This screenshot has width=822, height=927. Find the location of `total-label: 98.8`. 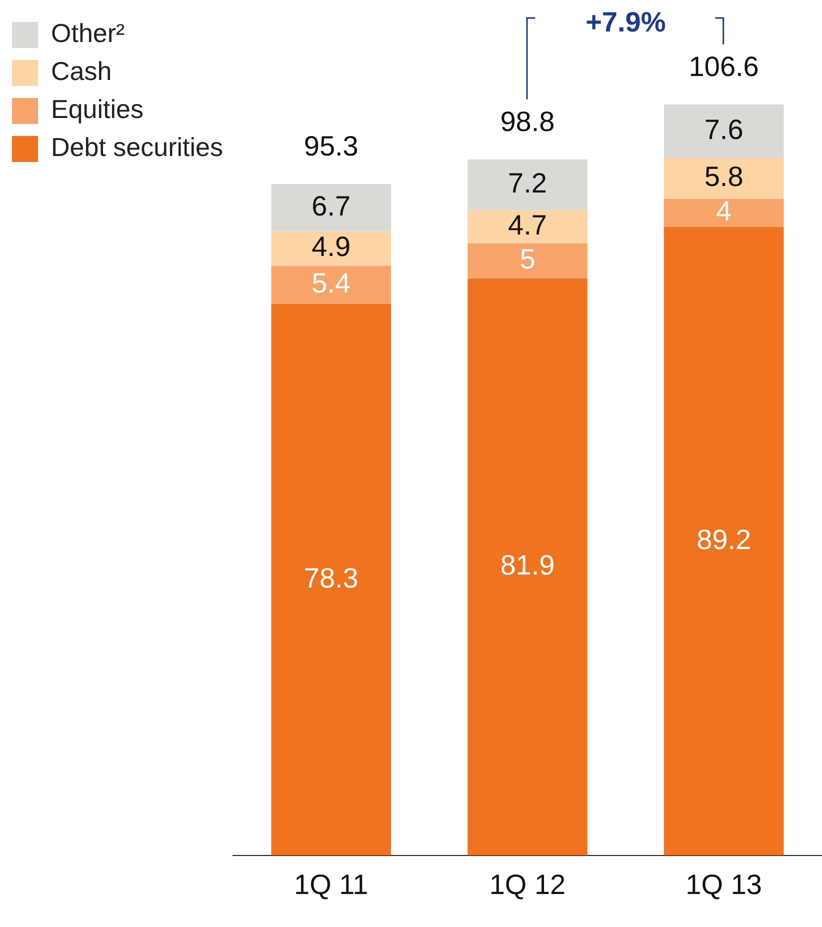

total-label: 98.8 is located at coordinates (527, 122).